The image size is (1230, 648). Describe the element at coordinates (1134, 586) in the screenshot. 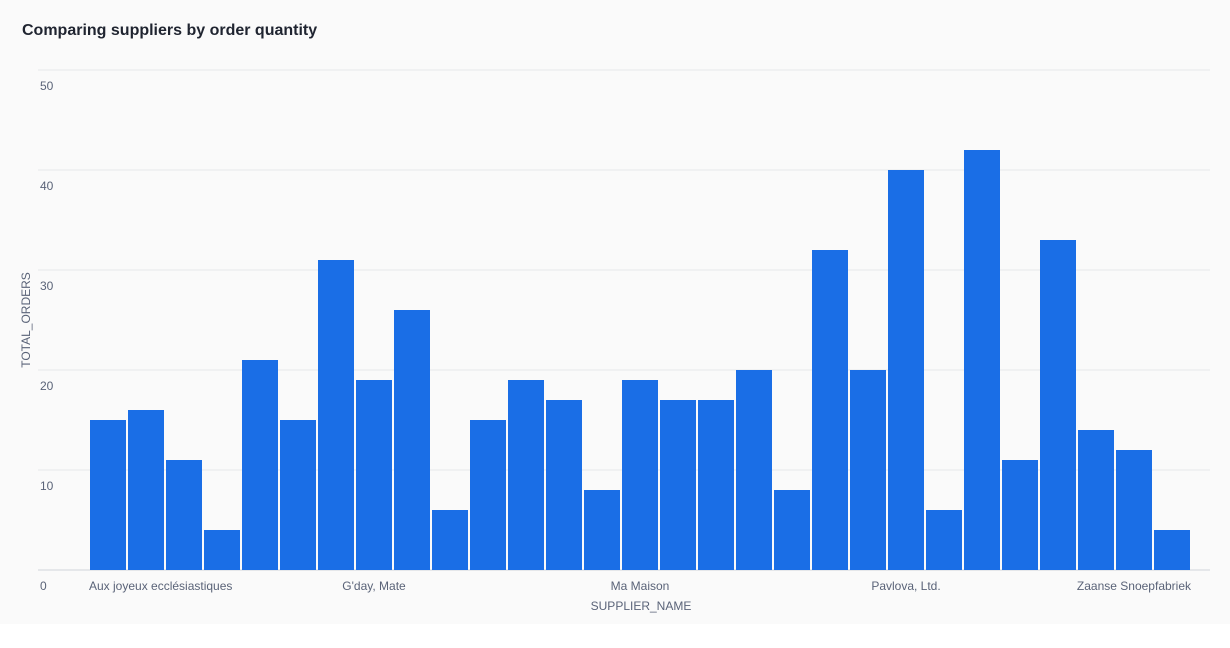

I see `x-tick-label: Zaanse Snoepfabriek` at that location.